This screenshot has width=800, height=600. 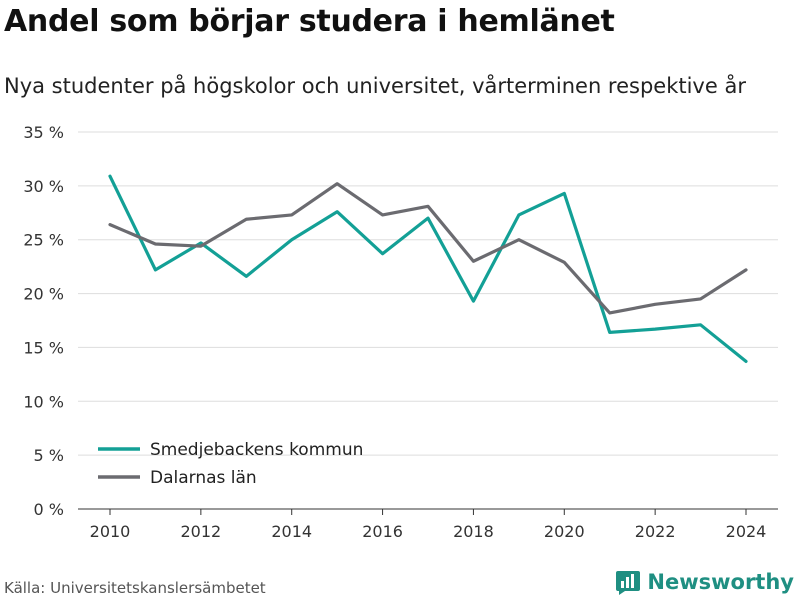 What do you see at coordinates (720, 582) in the screenshot?
I see `brand-name: Newsworthy` at bounding box center [720, 582].